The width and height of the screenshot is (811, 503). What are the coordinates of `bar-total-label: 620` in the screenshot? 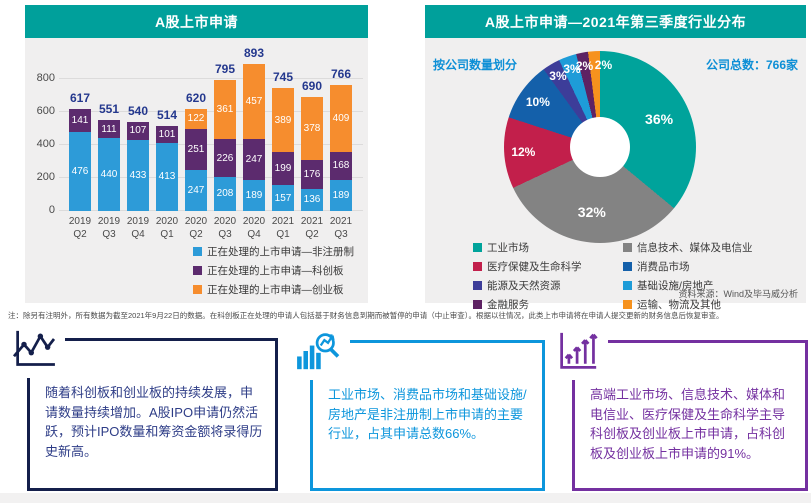 It's located at (196, 97).